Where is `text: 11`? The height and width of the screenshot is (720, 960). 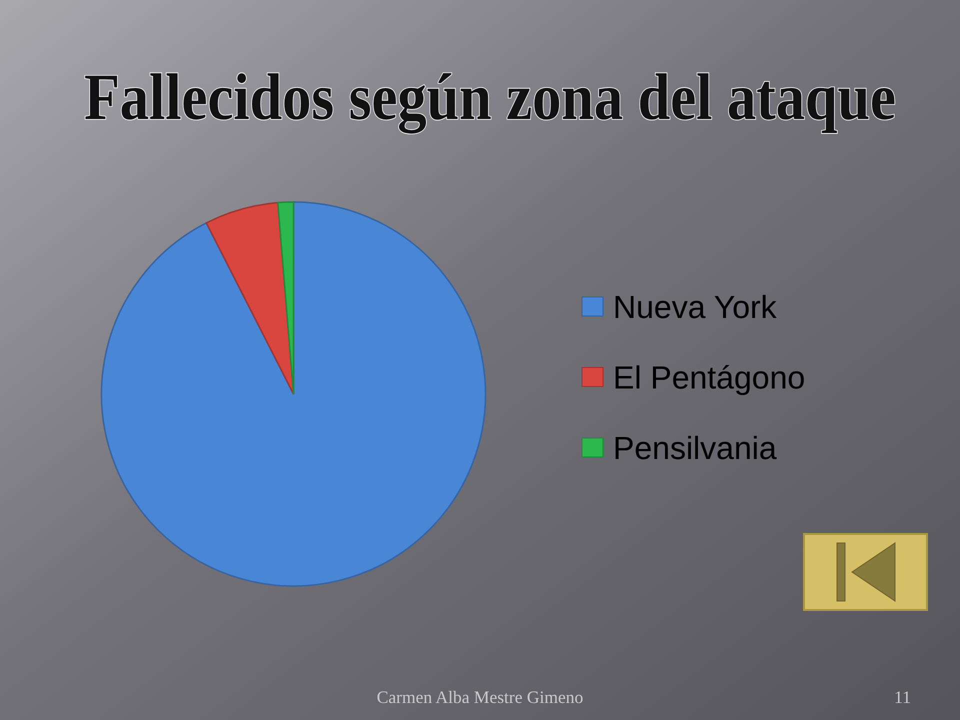 text: 11 is located at coordinates (902, 697).